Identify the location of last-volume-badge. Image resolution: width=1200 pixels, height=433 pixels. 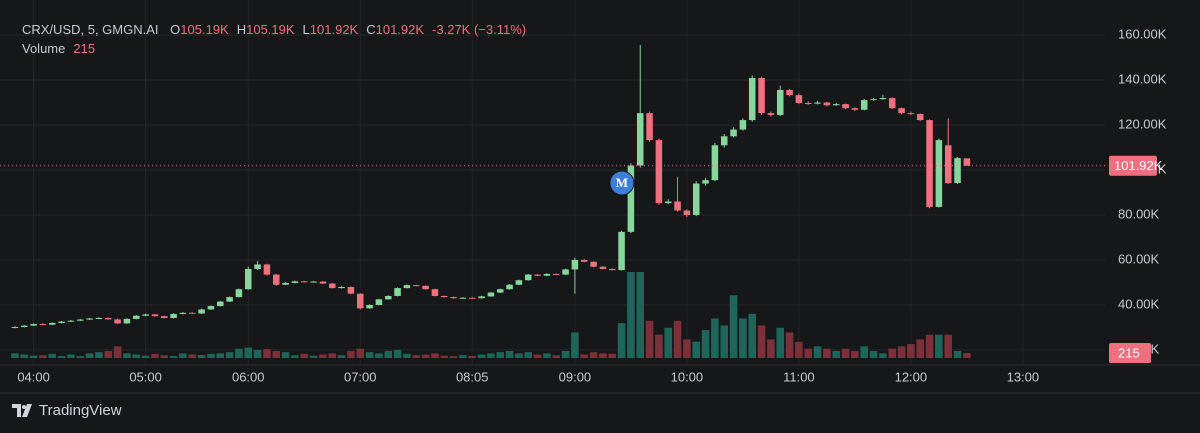
(1130, 353).